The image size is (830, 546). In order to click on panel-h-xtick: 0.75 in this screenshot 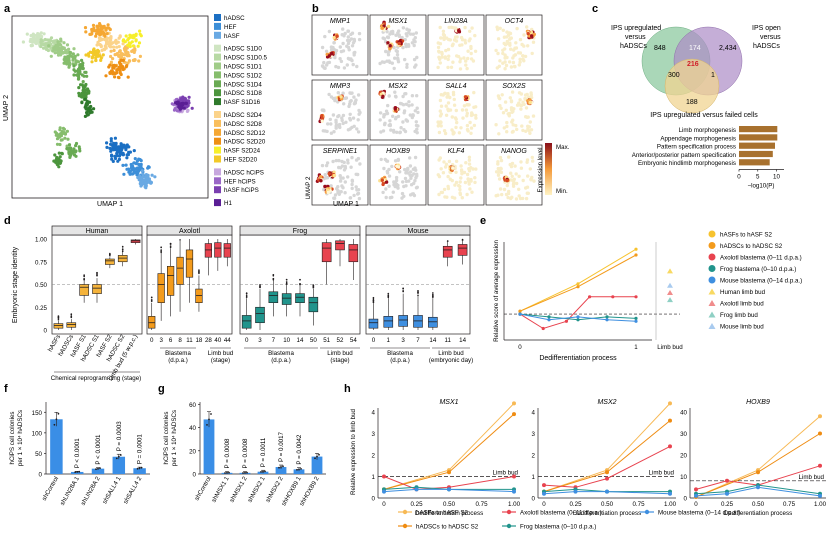, I will do `click(481, 504)`.